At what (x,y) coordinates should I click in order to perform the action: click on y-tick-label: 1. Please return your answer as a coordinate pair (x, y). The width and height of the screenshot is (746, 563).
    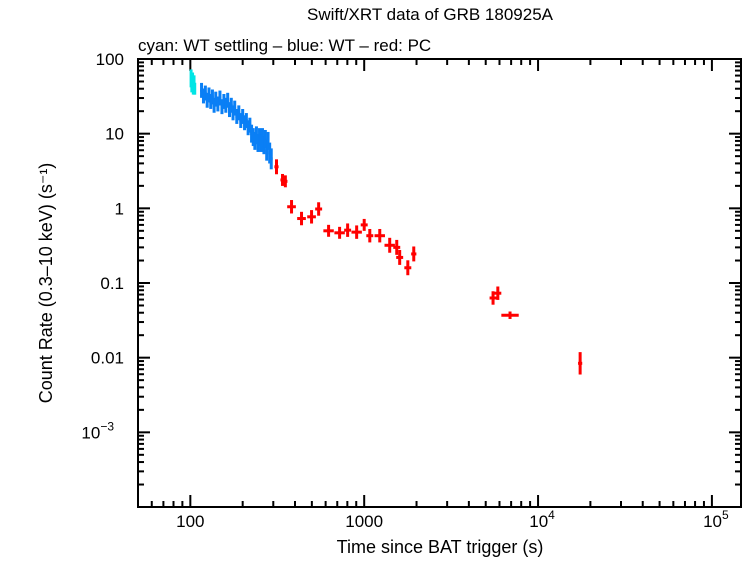
    Looking at the image, I should click on (119, 208).